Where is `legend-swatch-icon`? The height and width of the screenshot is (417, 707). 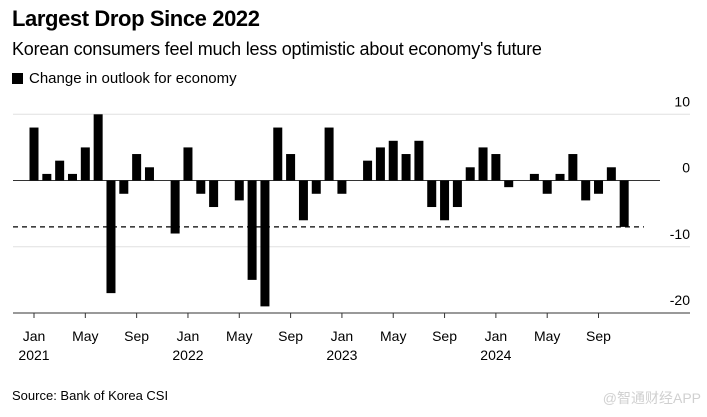
legend-swatch-icon is located at coordinates (17, 78).